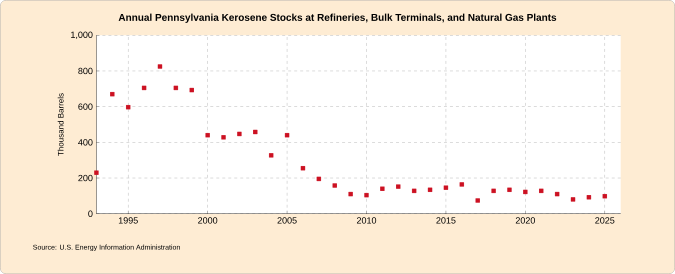  I want to click on y-tick-label: 400, so click(85, 142).